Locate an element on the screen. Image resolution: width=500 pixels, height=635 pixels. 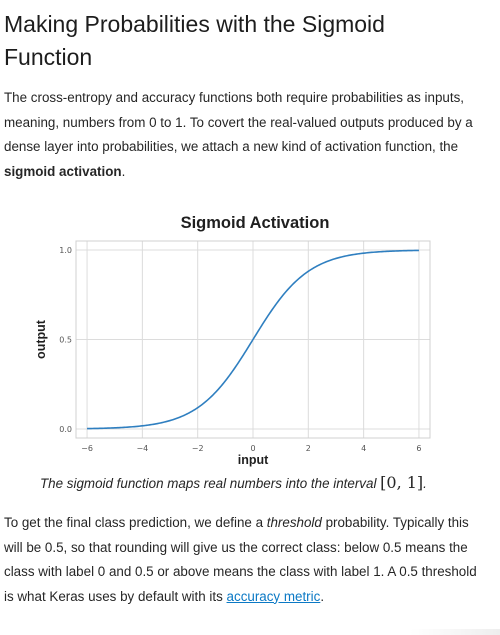
x-tick-label: −6 is located at coordinates (87, 448).